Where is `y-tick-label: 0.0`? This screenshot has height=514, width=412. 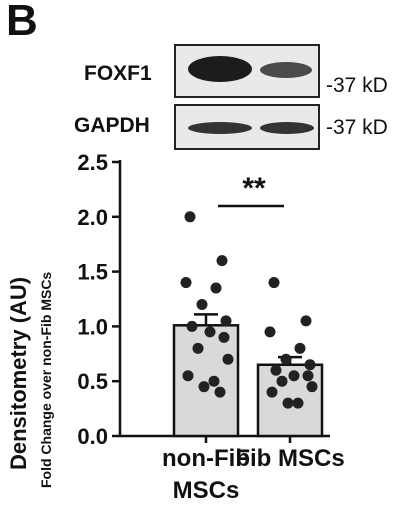 y-tick-label: 0.0 is located at coordinates (92, 436).